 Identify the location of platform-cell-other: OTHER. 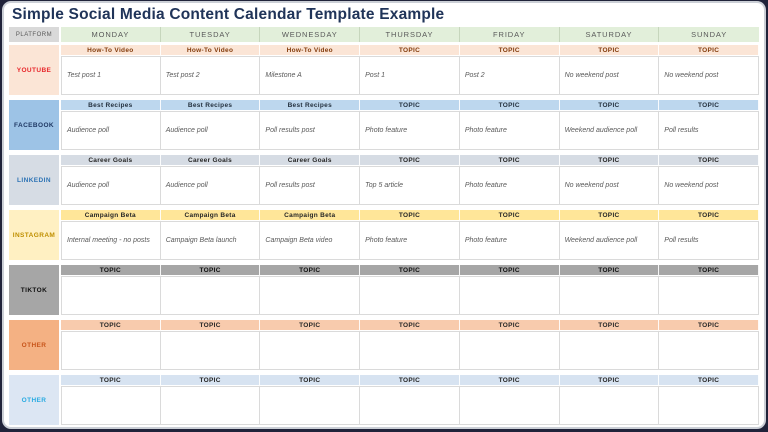
(34, 345).